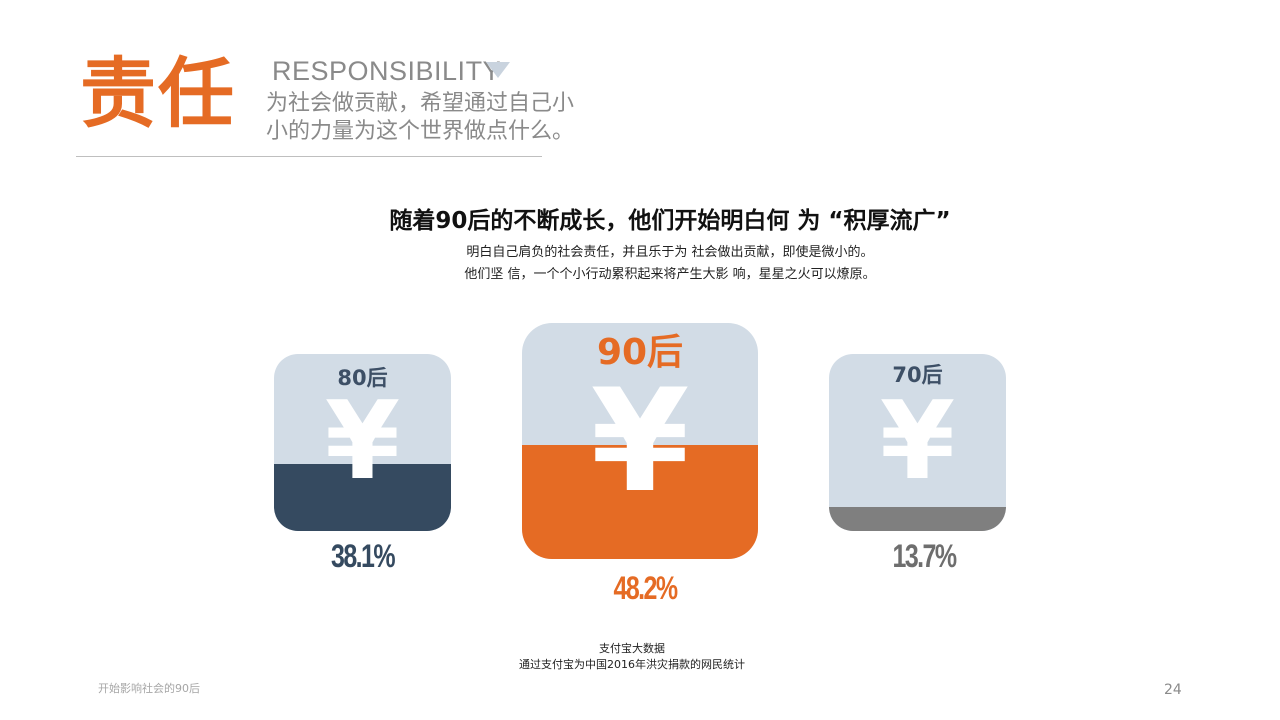 The height and width of the screenshot is (720, 1280). Describe the element at coordinates (632, 664) in the screenshot. I see `source-line-2: 通过支付宝为中国2016年洪灾捐款的网民统计` at that location.